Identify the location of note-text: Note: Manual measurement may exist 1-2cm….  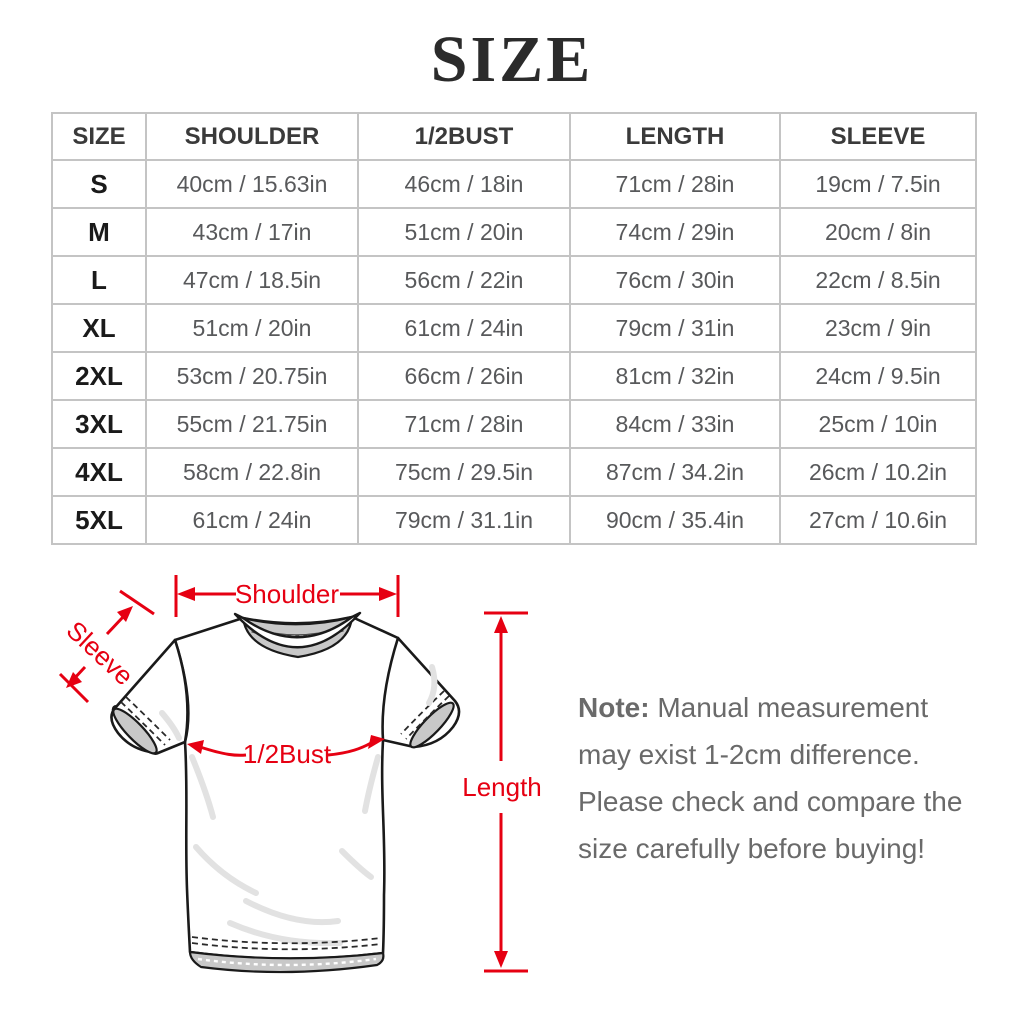
(783, 778).